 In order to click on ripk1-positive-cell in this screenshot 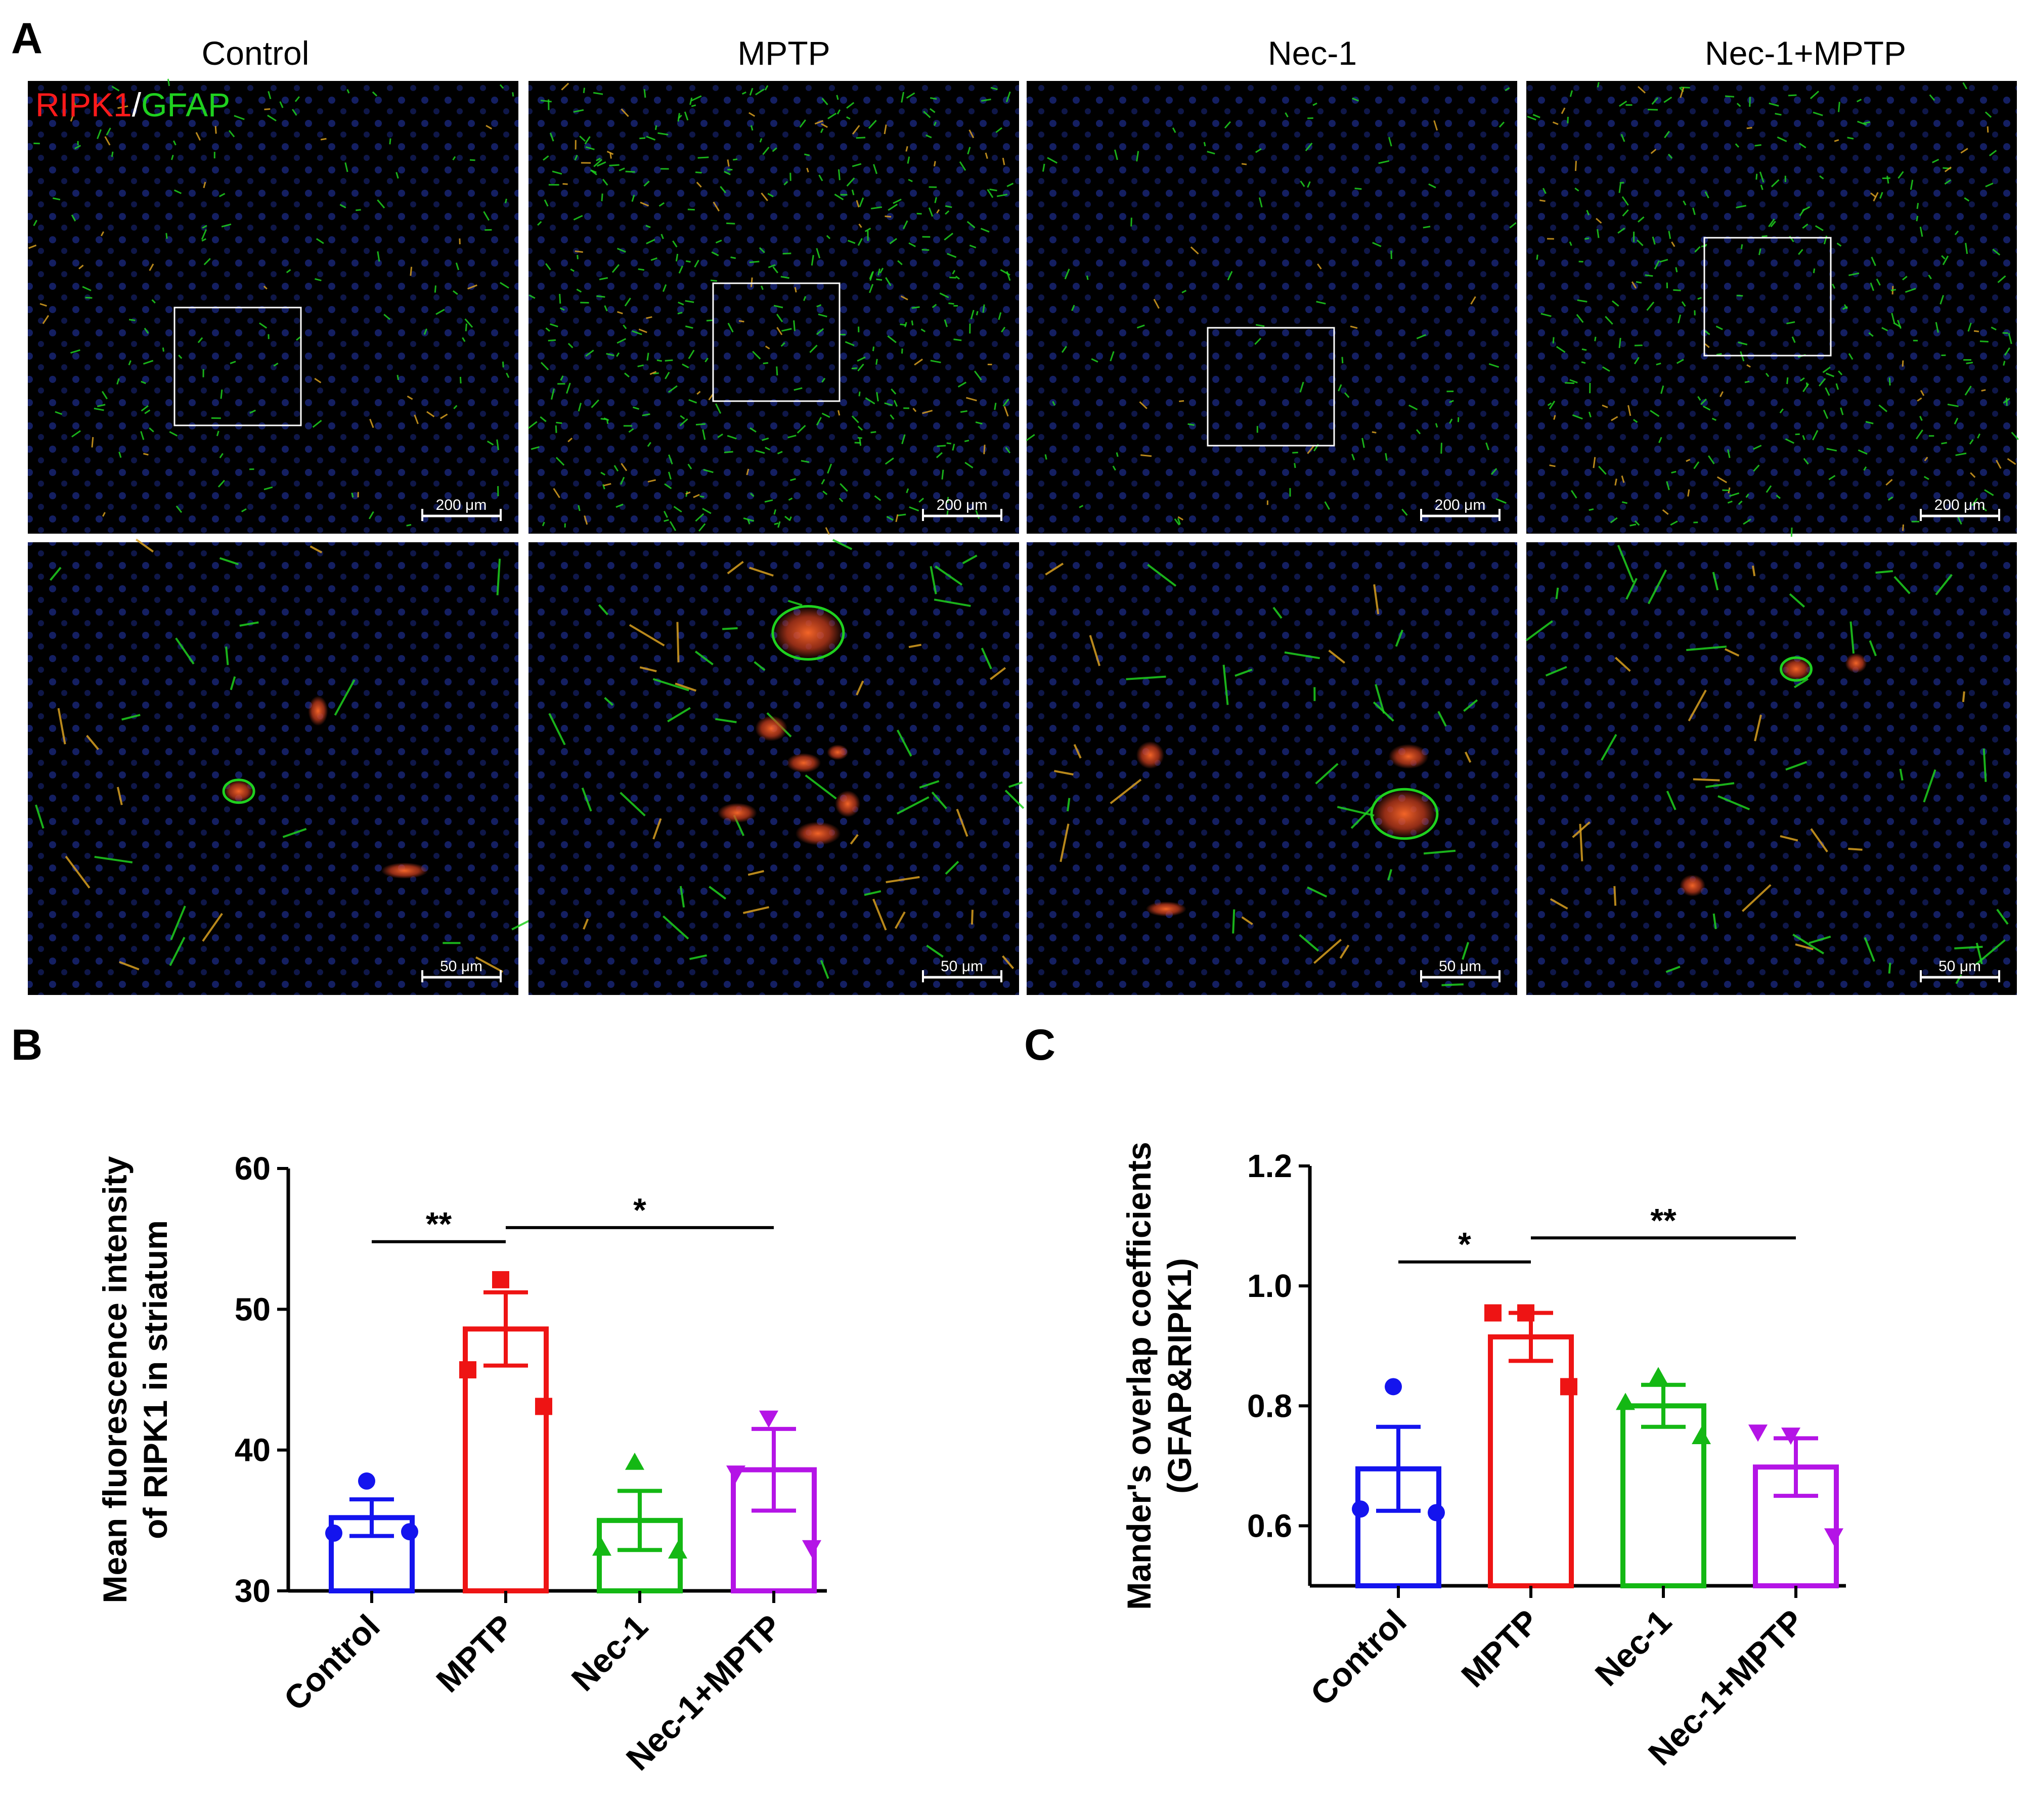, I will do `click(818, 833)`.